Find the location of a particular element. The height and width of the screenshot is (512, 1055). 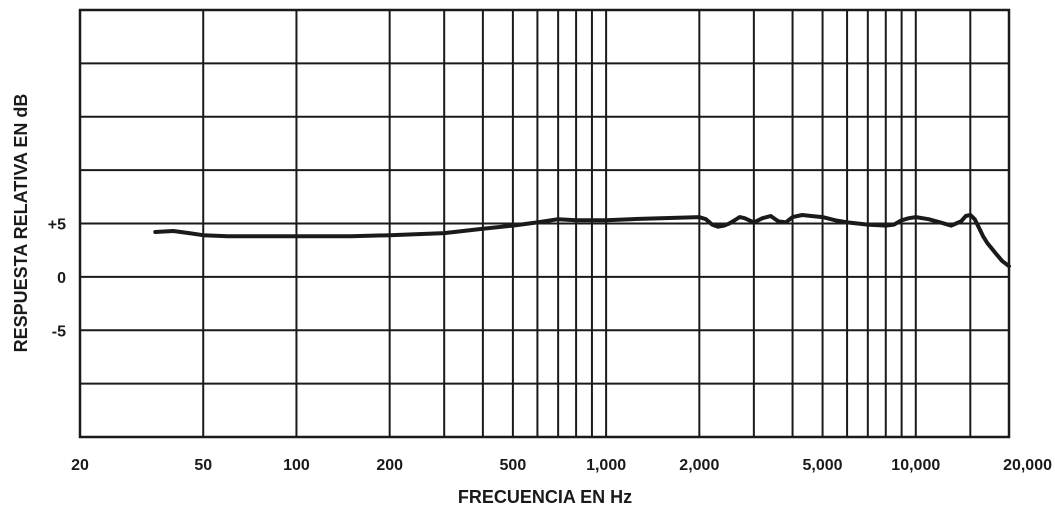

x-tick-label: 1,000 is located at coordinates (606, 465).